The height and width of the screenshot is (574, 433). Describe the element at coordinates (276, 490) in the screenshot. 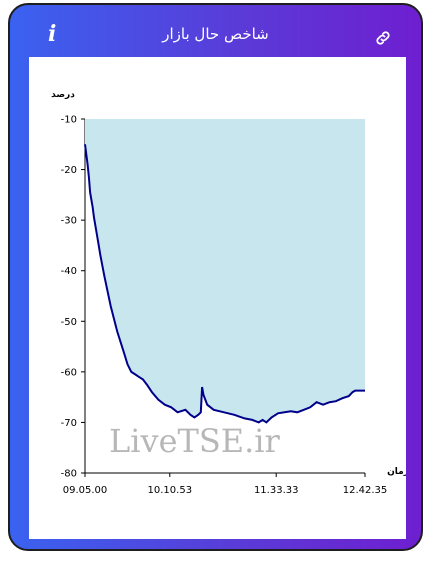

I see `x-tick-label: 11.33.33` at that location.